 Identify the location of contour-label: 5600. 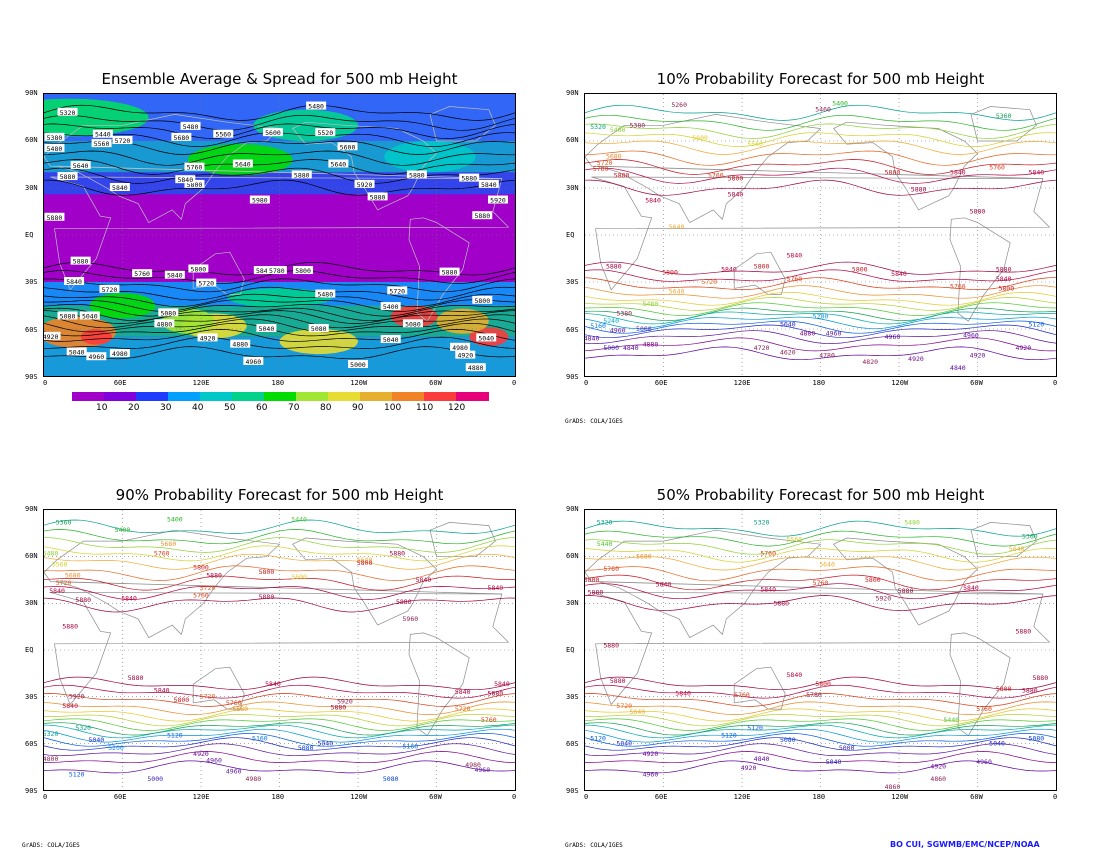
(348, 147).